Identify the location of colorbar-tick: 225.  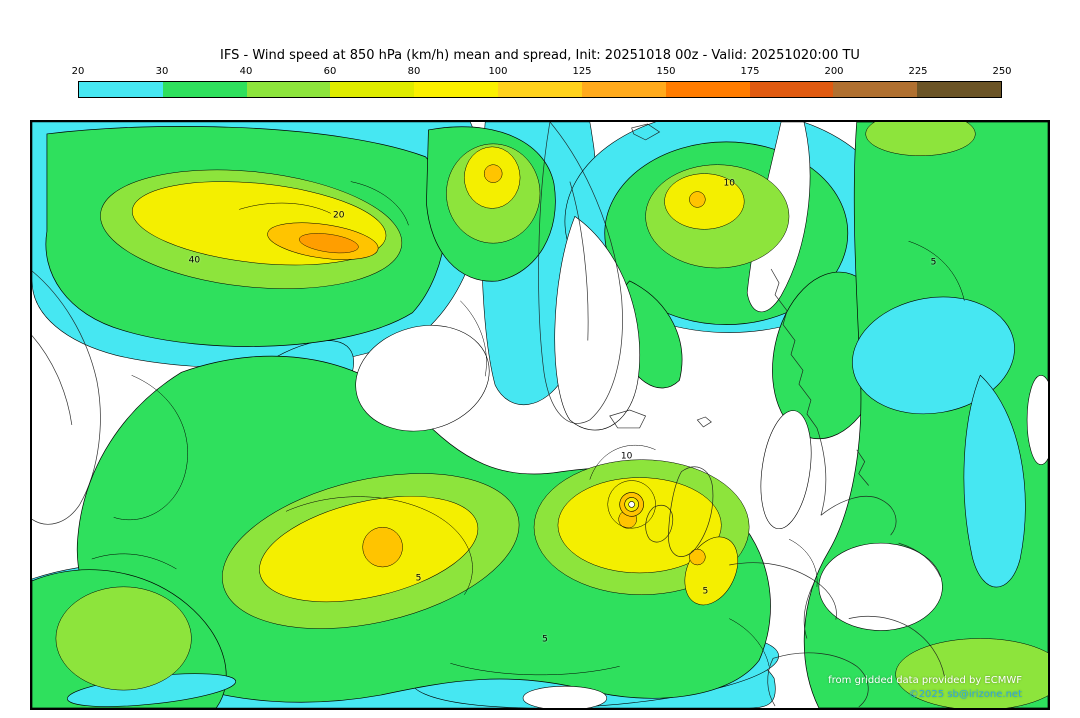
(918, 71).